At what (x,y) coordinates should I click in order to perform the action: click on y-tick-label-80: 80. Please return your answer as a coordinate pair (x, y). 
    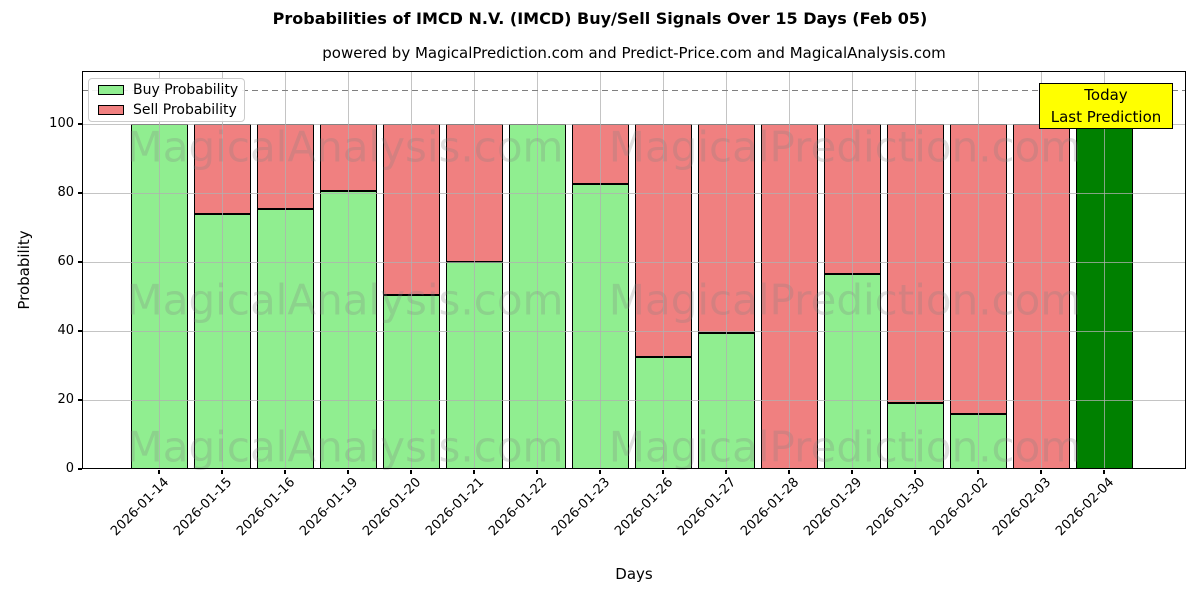
    Looking at the image, I should click on (65, 192).